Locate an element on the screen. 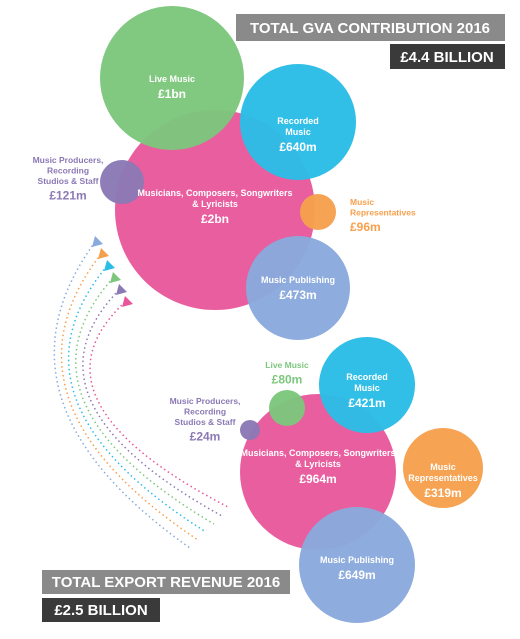 The width and height of the screenshot is (520, 639). gva-total: £4.4 BILLION is located at coordinates (446, 57).